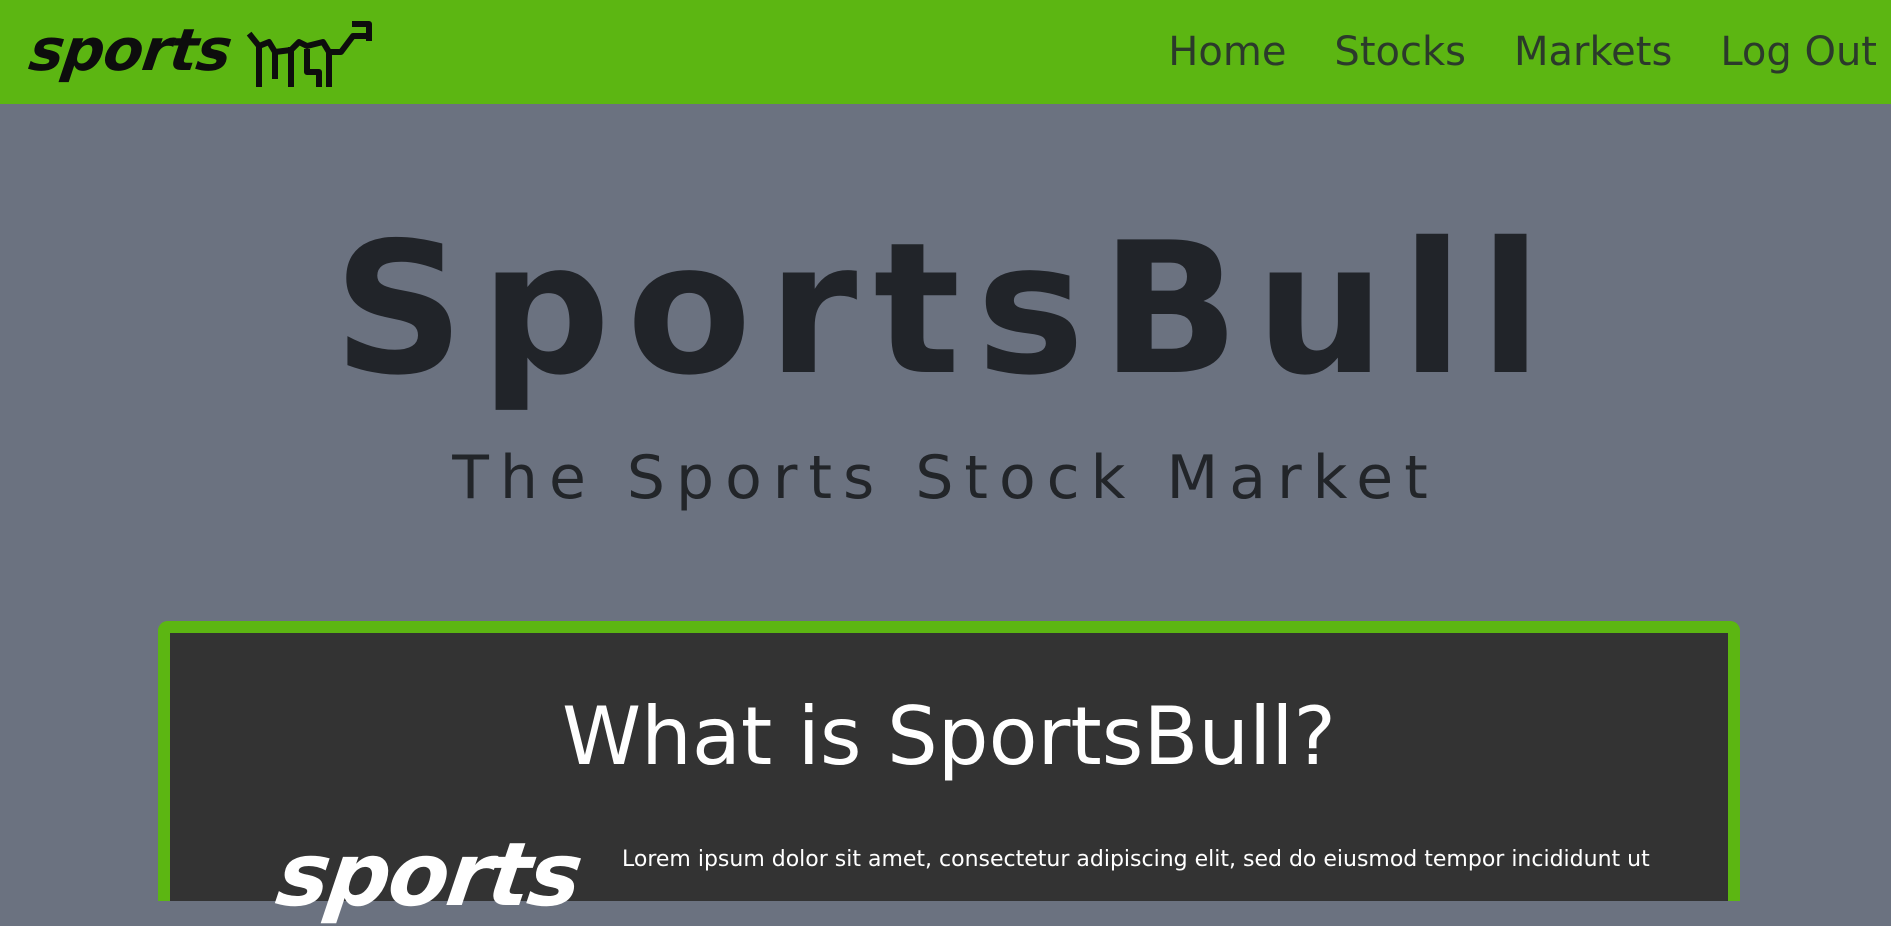  Describe the element at coordinates (1227, 52) in the screenshot. I see `nav-home-link: Home` at that location.